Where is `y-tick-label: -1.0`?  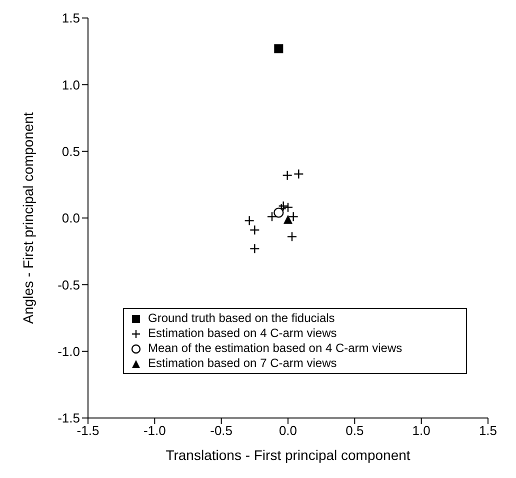 y-tick-label: -1.0 is located at coordinates (69, 351).